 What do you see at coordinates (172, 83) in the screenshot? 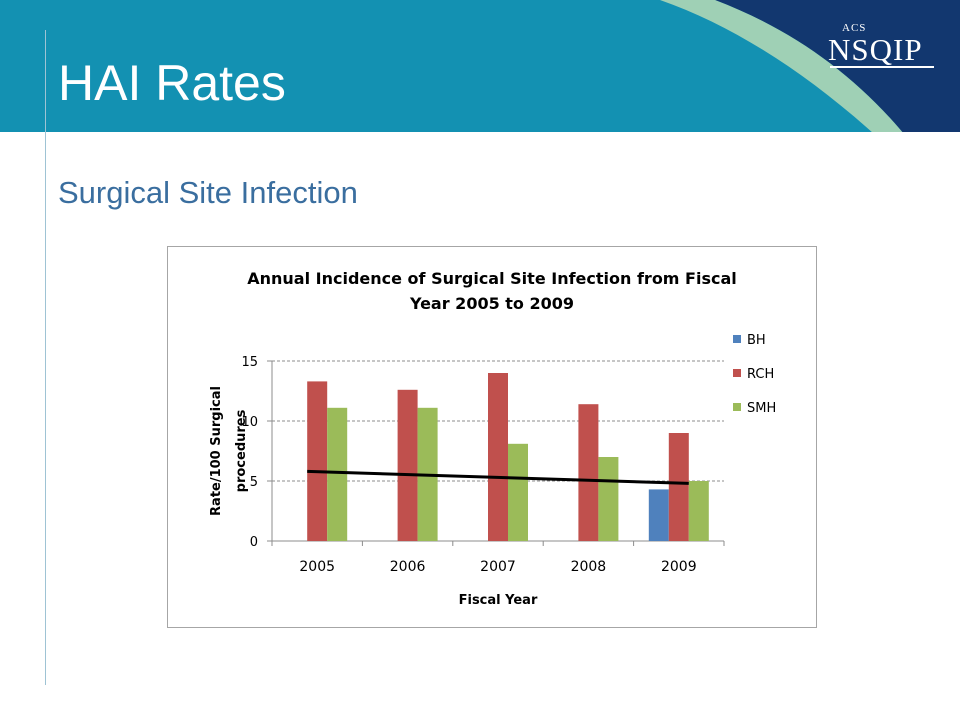
I see `slide-title: HAI Rates` at bounding box center [172, 83].